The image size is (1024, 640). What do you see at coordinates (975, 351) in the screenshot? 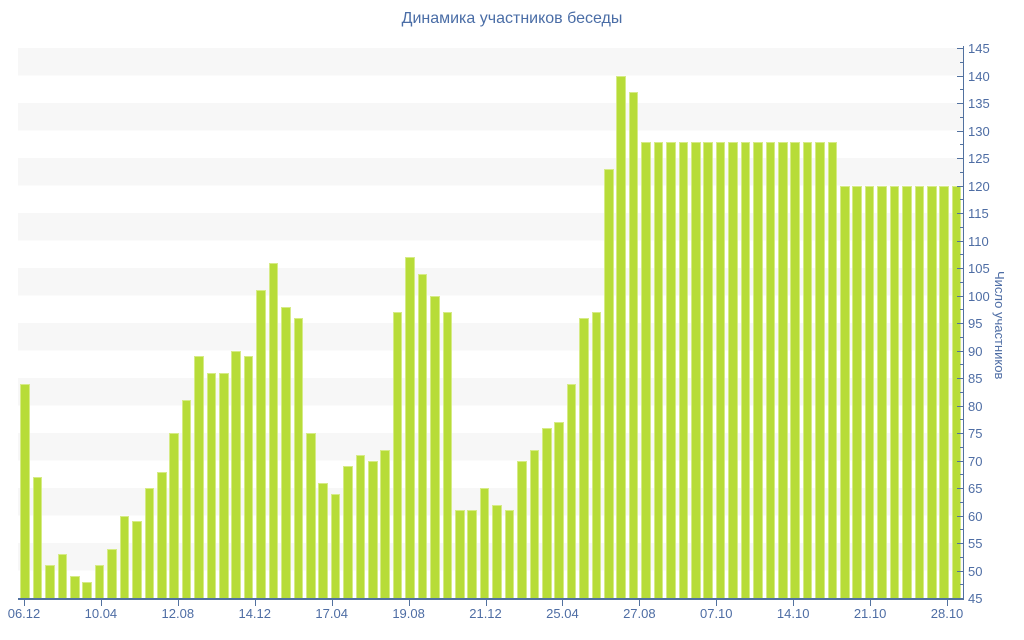
I see `y-tick-label: 90` at bounding box center [975, 351].